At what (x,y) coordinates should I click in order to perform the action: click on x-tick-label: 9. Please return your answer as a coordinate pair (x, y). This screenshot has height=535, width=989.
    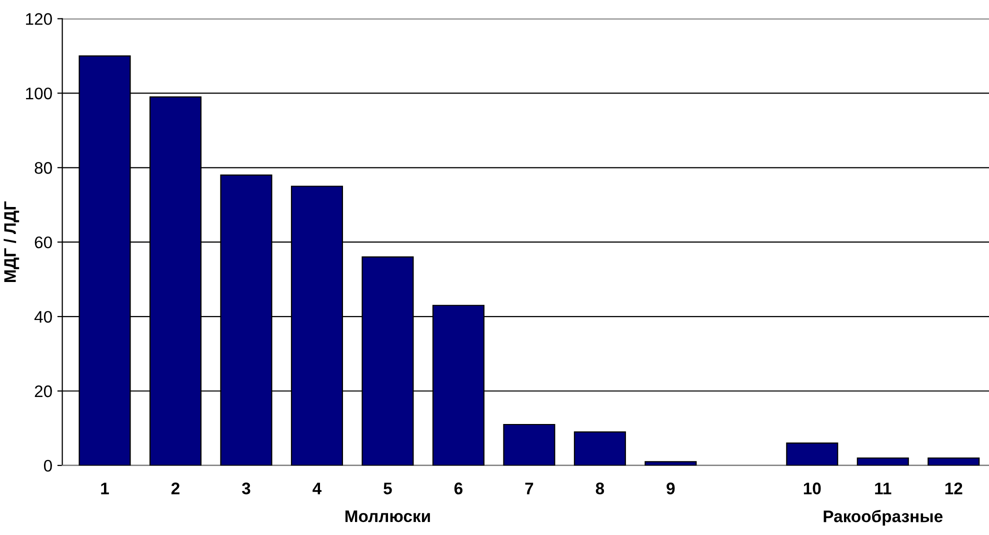
    Looking at the image, I should click on (670, 488).